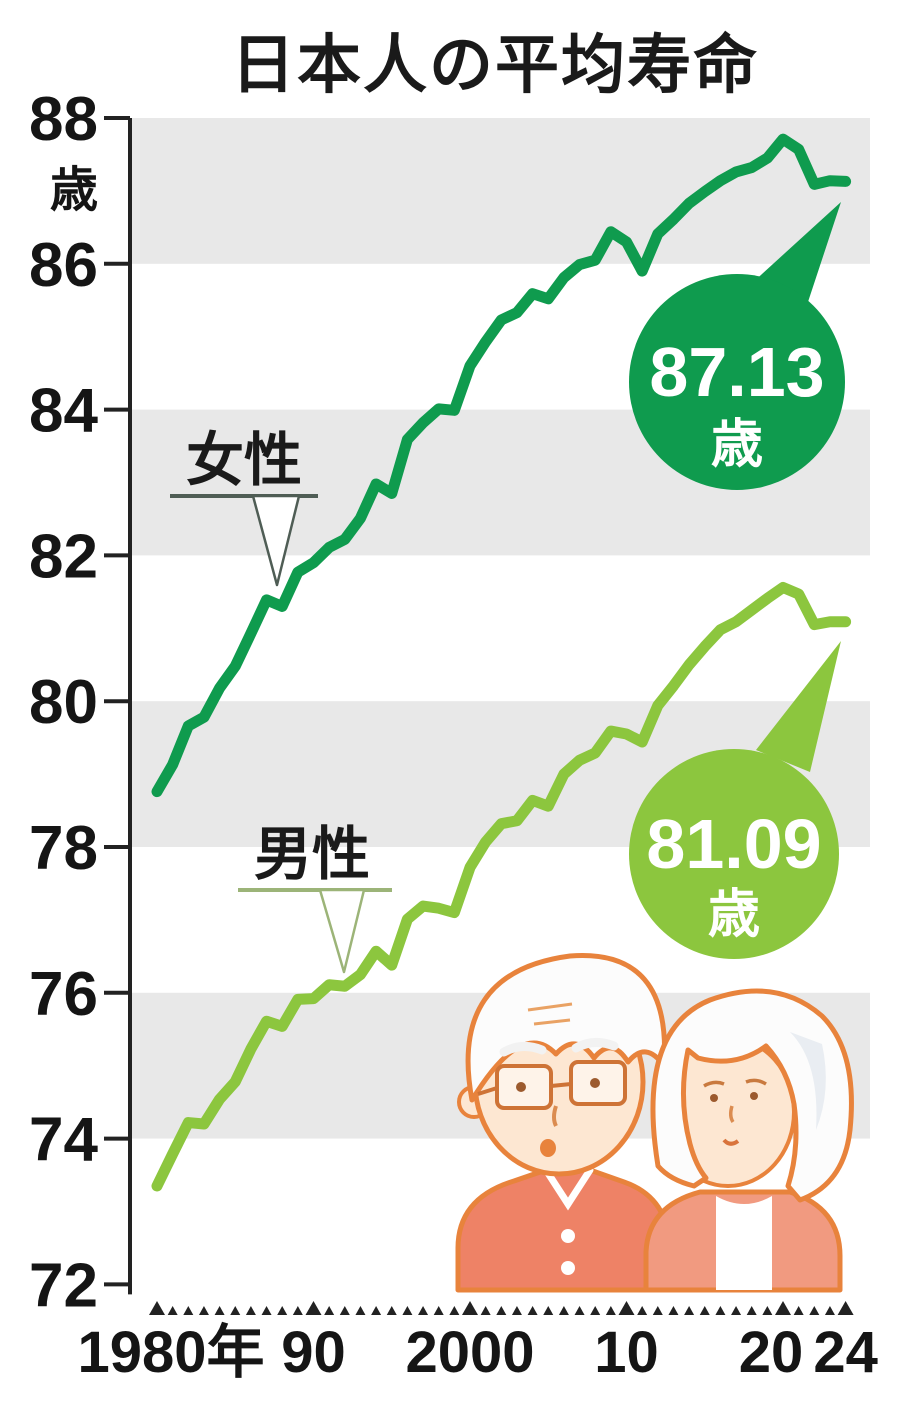 This screenshot has width=900, height=1406. I want to click on x-tick-label: 20, so click(771, 1352).